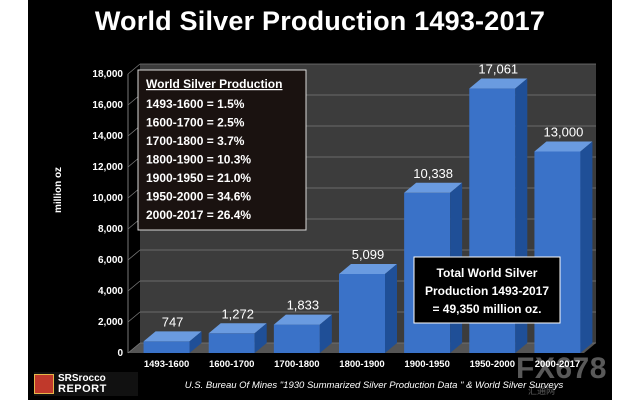  I want to click on y-tick-label: 4,000, so click(110, 291).